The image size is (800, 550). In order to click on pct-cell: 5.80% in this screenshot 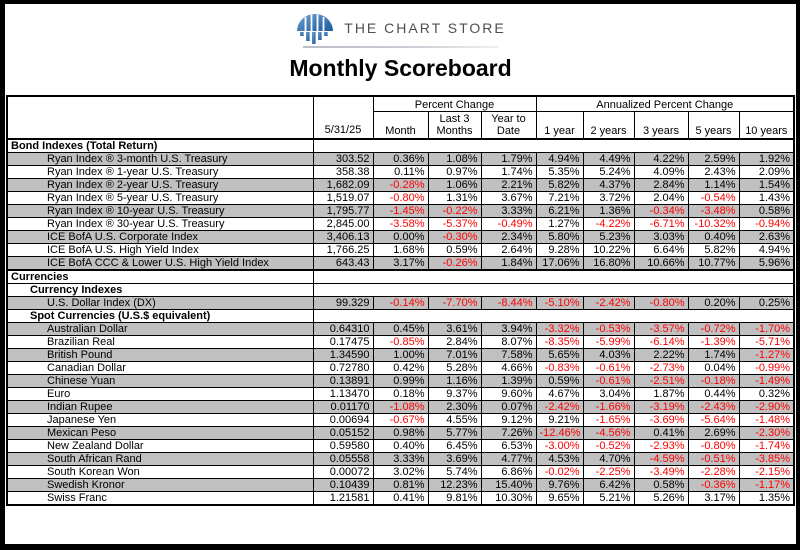, I will do `click(559, 237)`.